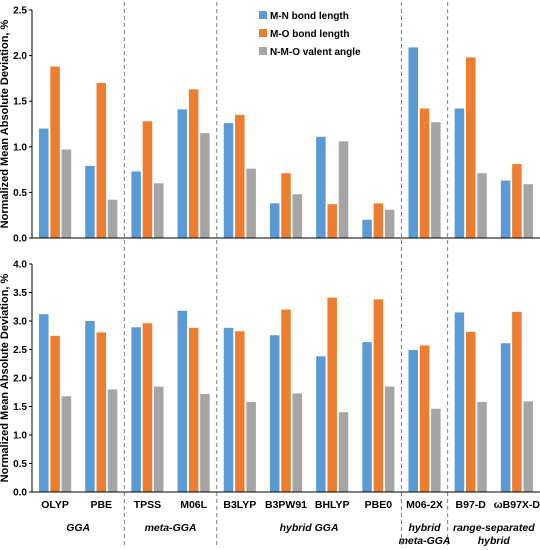 The width and height of the screenshot is (540, 550). I want to click on x-tick-label: B97-D, so click(471, 505).